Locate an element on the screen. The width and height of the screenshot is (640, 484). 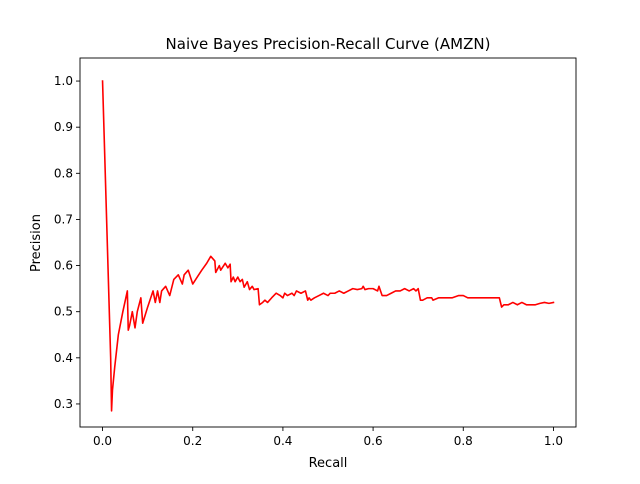
x-axis-label: Recall is located at coordinates (328, 463).